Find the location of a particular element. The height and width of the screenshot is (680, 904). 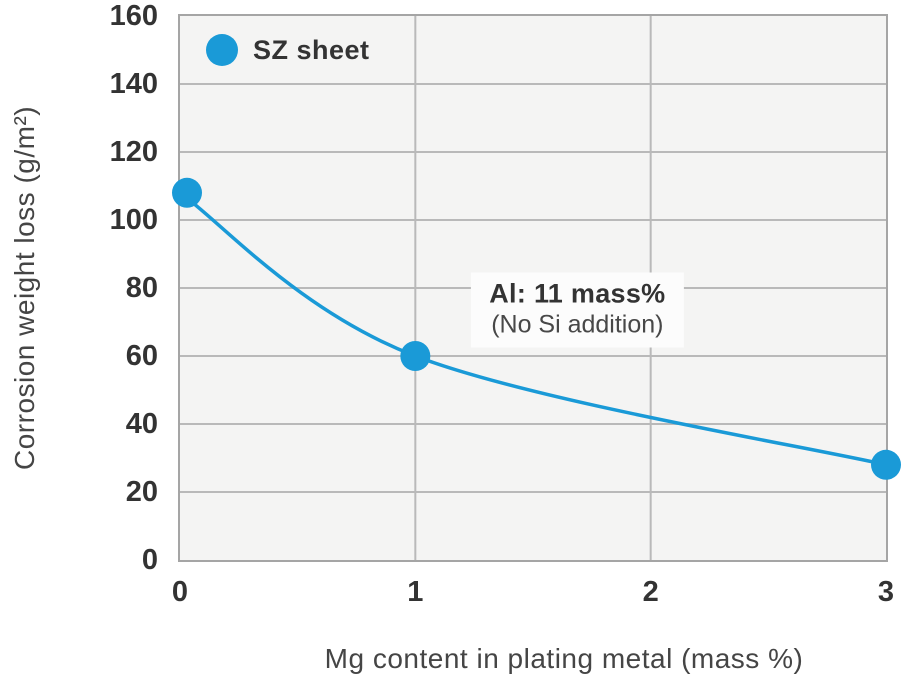

legend-marker-icon is located at coordinates (222, 50).